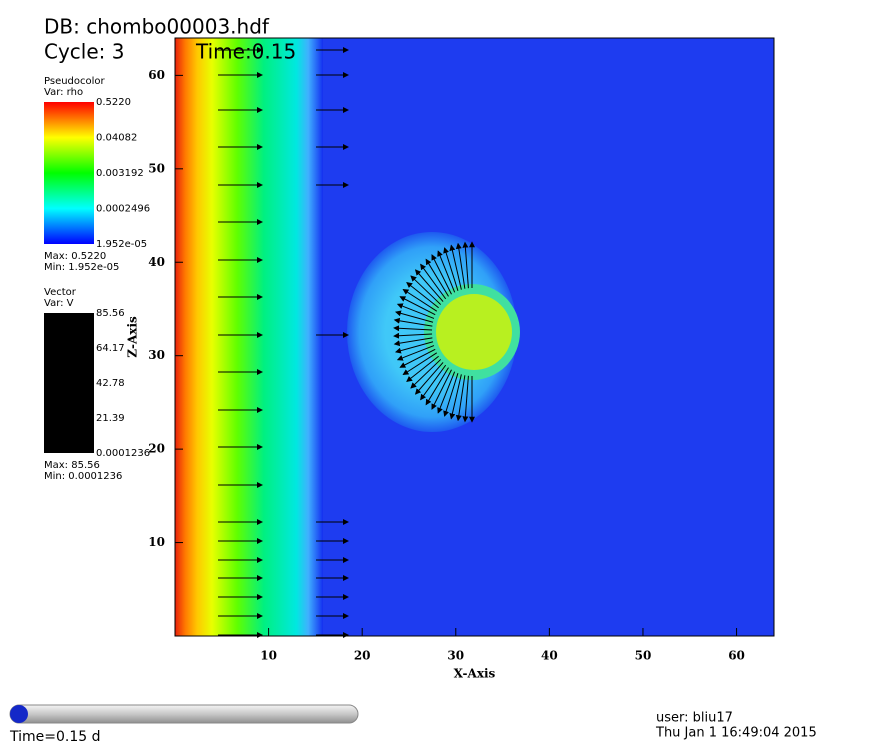 This screenshot has height=750, width=876. Describe the element at coordinates (133, 337) in the screenshot. I see `y-axis-label: Z-Axis` at that location.